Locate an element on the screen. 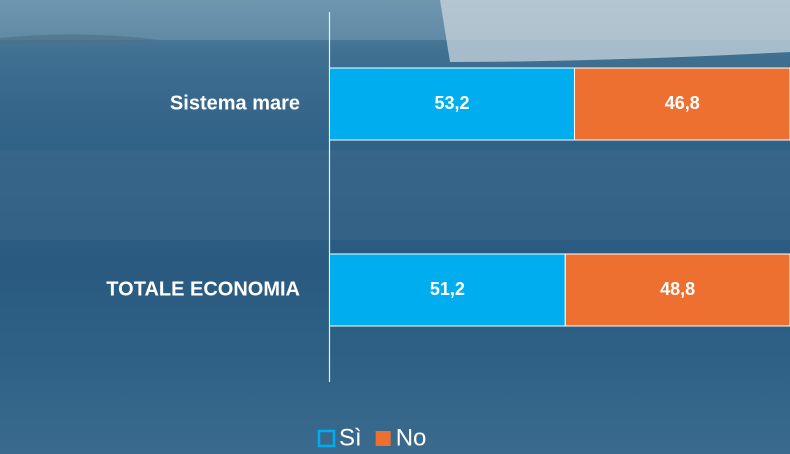 The height and width of the screenshot is (454, 790). value-label: 53,2 is located at coordinates (451, 103).